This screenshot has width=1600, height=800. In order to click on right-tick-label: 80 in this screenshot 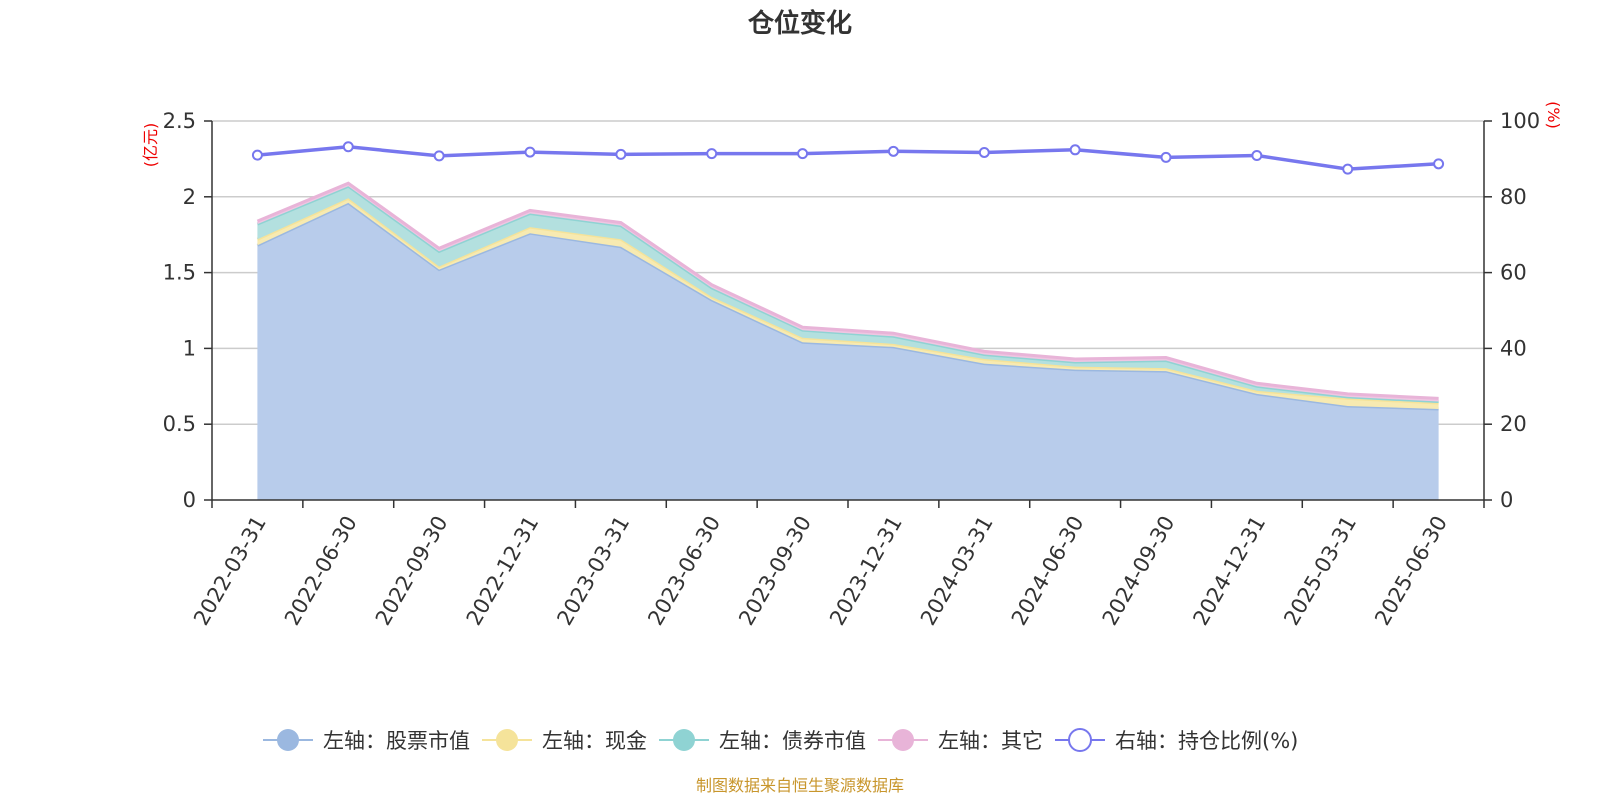, I will do `click(1513, 197)`.